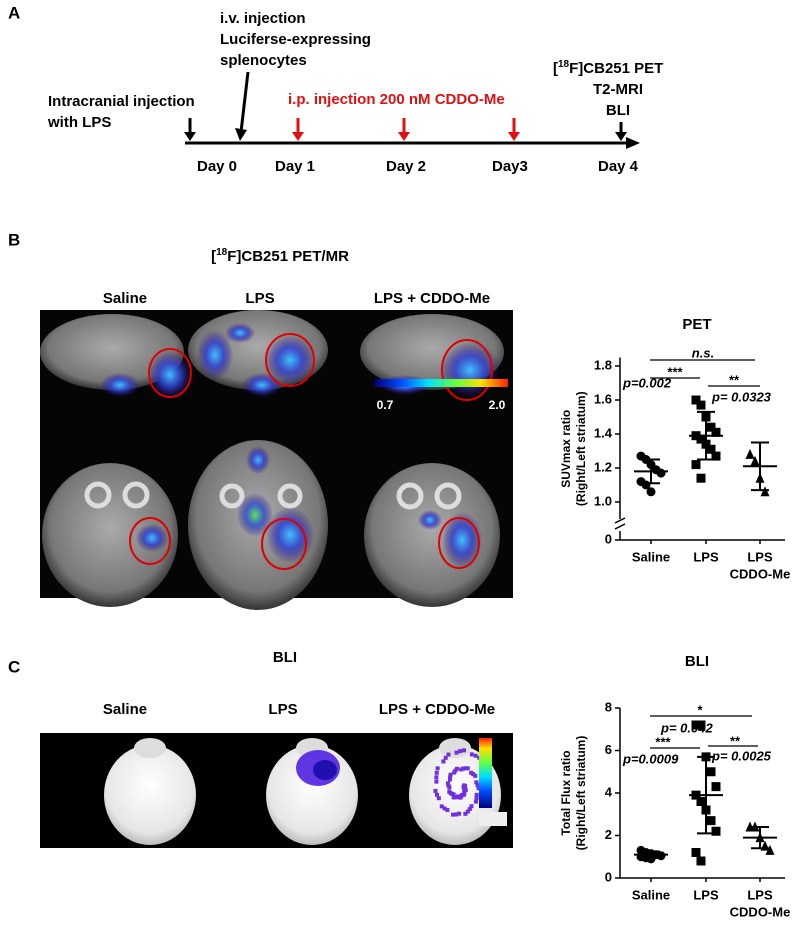  What do you see at coordinates (616, 68) in the screenshot?
I see `text-part: F]CB251 PET` at bounding box center [616, 68].